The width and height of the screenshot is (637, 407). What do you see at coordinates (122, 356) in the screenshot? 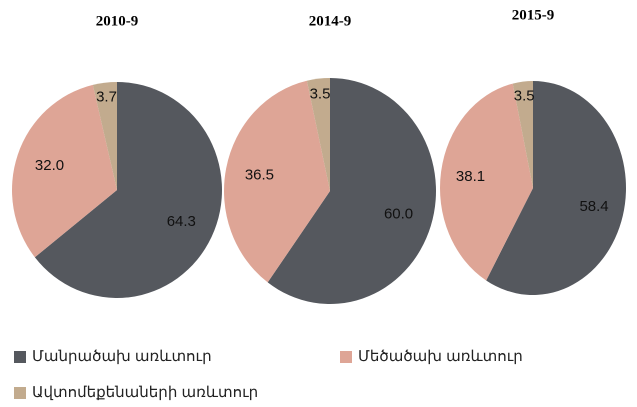
I see `legend-label: Մանրածախ առևտուր` at bounding box center [122, 356].